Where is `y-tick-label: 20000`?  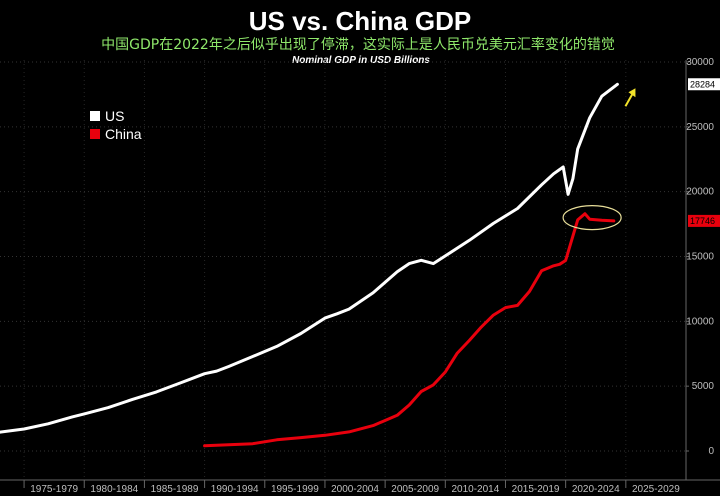 y-tick-label: 20000 is located at coordinates (700, 192).